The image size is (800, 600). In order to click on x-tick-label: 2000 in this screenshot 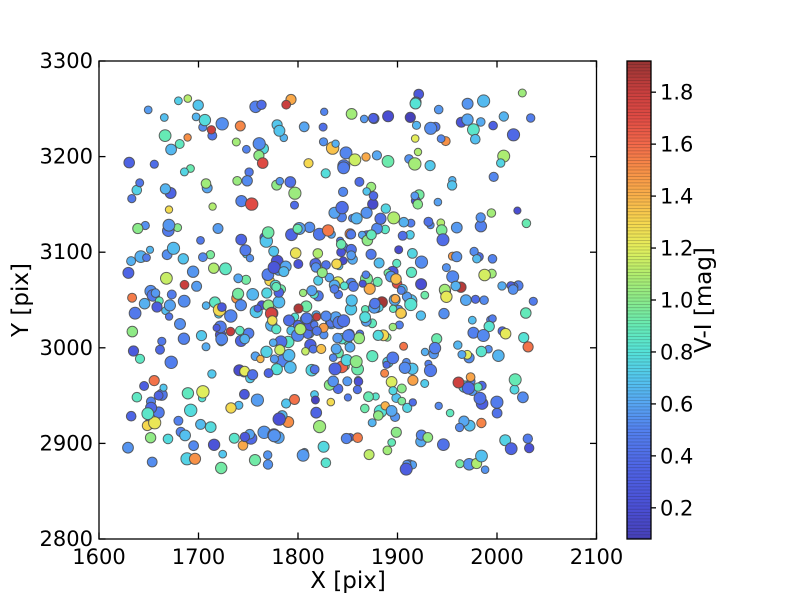, I will do `click(496, 557)`.